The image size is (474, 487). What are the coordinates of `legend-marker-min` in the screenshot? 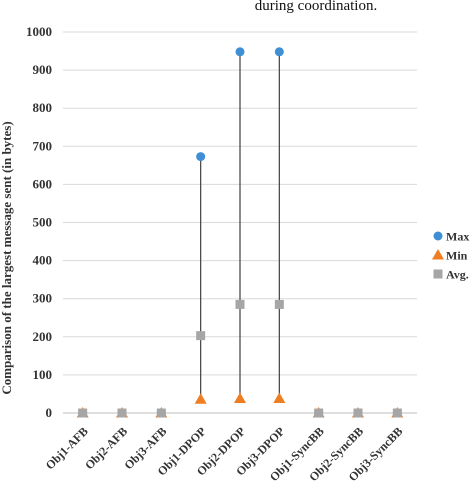 It's located at (438, 254).